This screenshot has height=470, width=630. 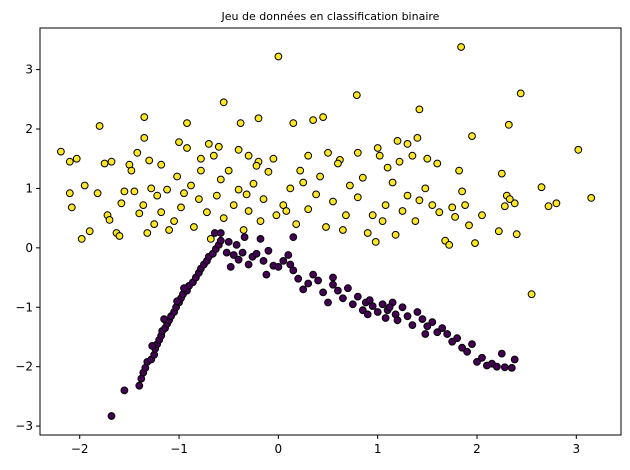 I want to click on y-tick-label: 3, so click(x=29, y=70).